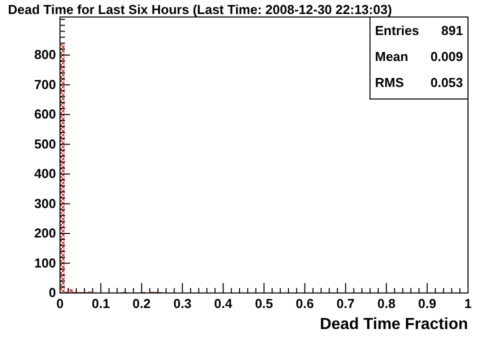  What do you see at coordinates (224, 303) in the screenshot?
I see `x-tick-label: 0.4` at bounding box center [224, 303].